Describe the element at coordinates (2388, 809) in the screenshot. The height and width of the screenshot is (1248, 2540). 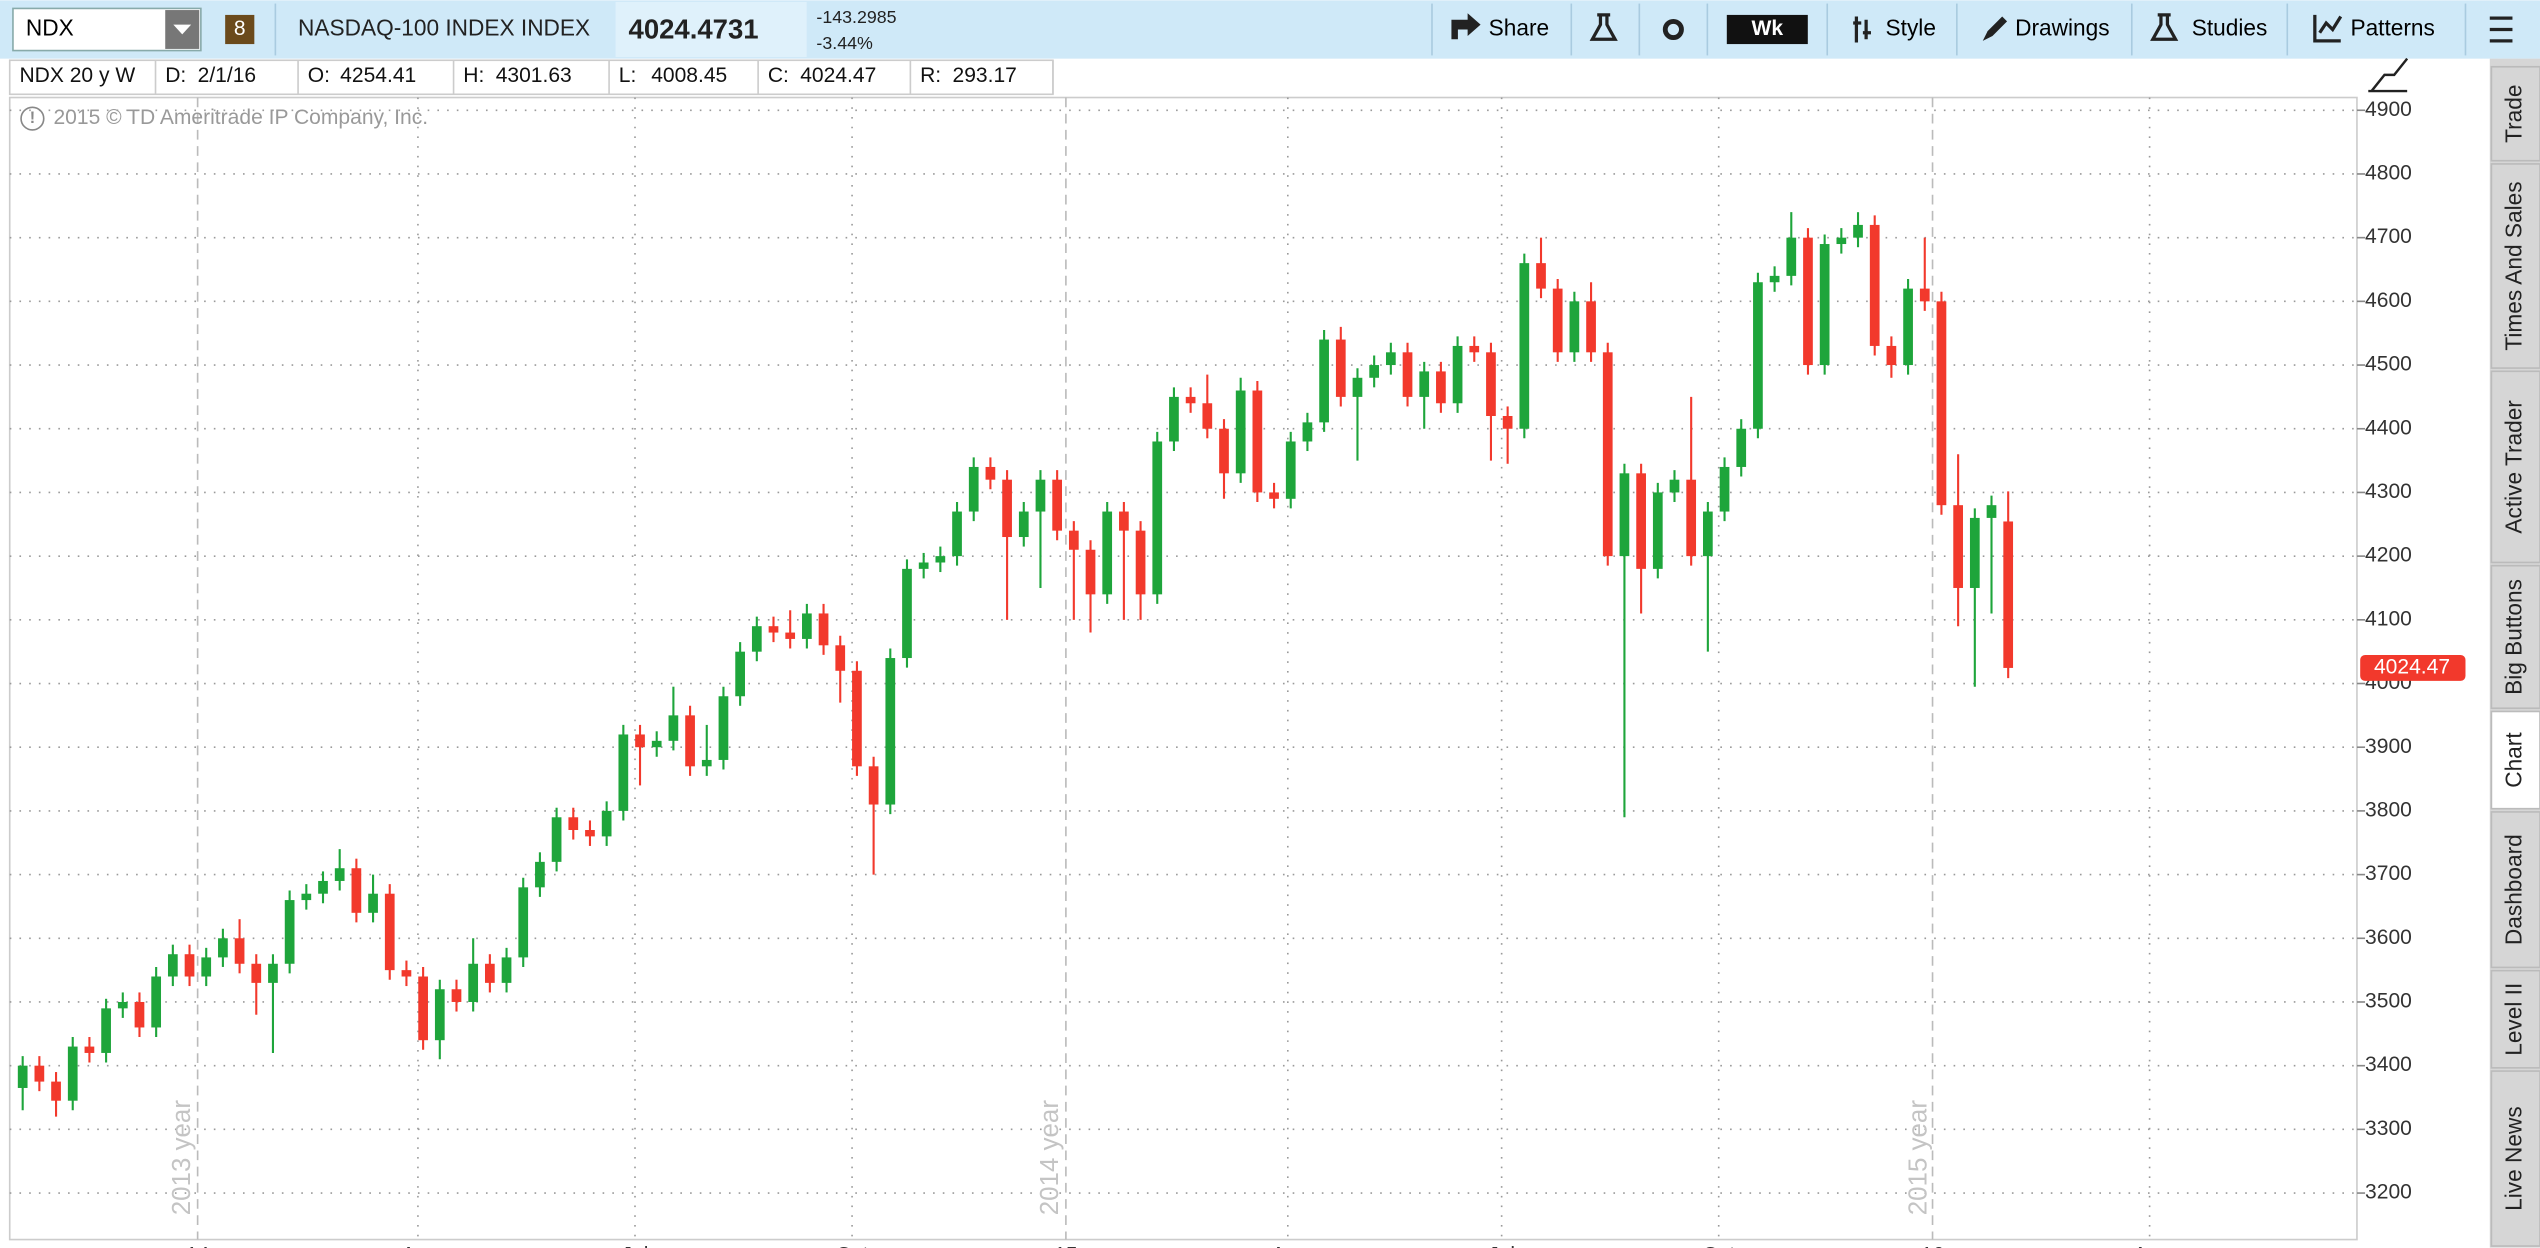
I see `y-tick-label: 3800` at that location.